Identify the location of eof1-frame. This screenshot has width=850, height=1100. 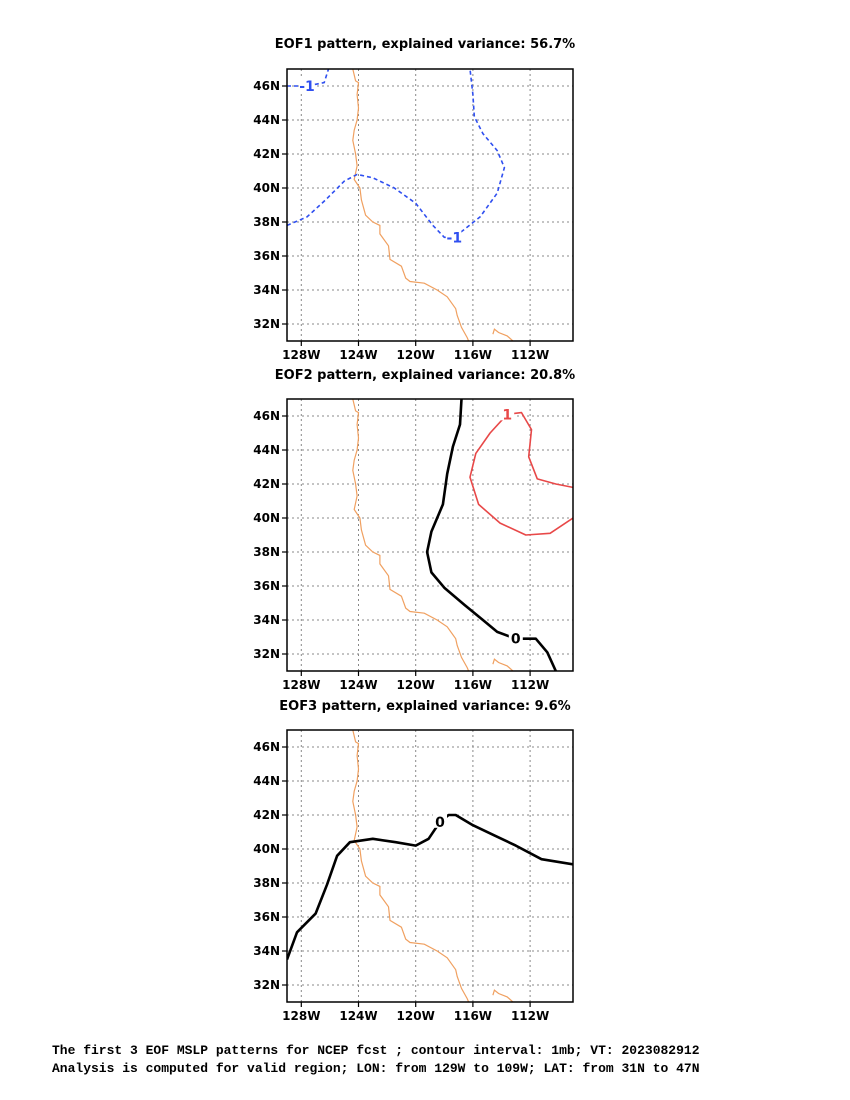
(430, 205).